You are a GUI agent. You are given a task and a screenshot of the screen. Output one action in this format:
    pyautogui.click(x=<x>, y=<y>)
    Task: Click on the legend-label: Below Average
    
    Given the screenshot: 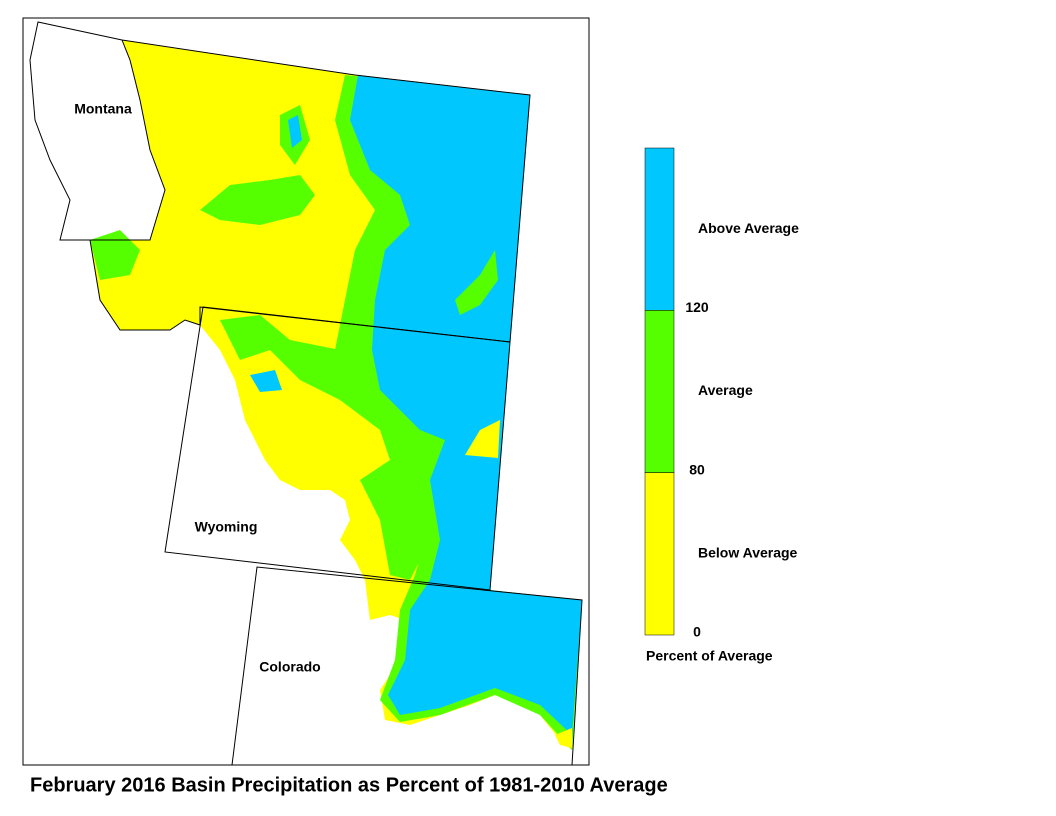 What is the action you would take?
    pyautogui.click(x=748, y=553)
    